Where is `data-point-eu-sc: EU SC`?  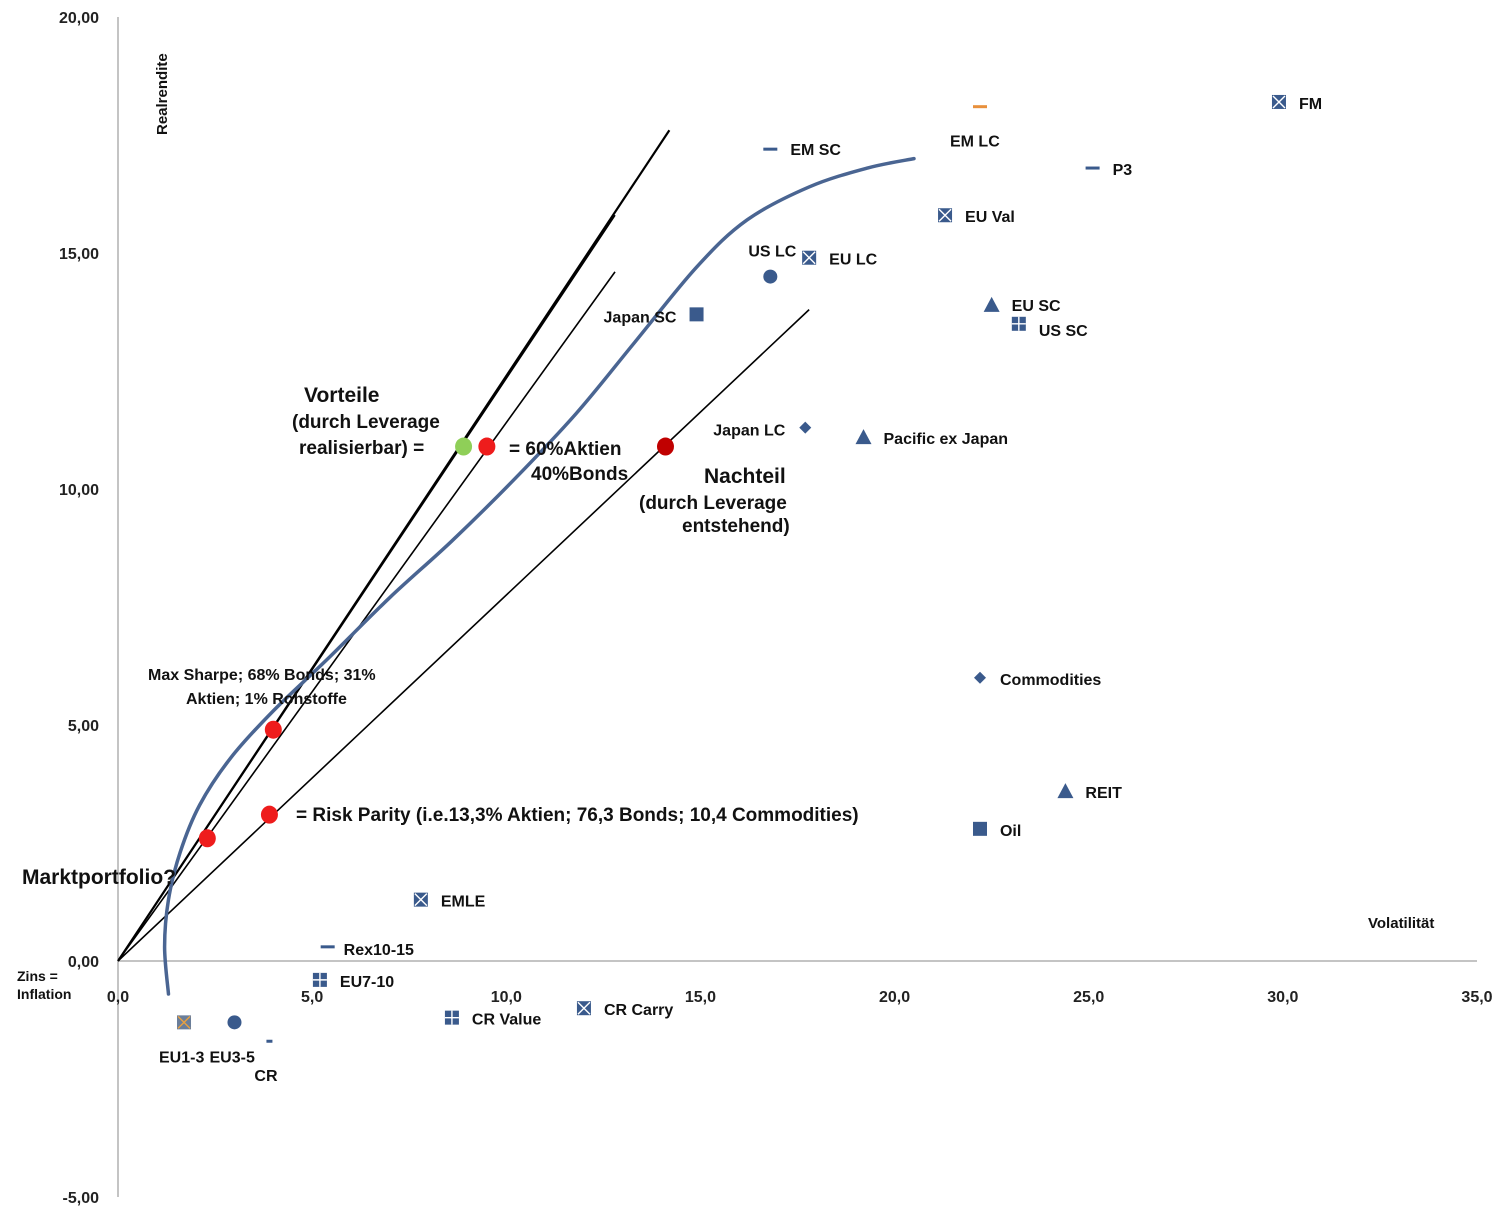 data-point-eu-sc: EU SC is located at coordinates (1022, 305).